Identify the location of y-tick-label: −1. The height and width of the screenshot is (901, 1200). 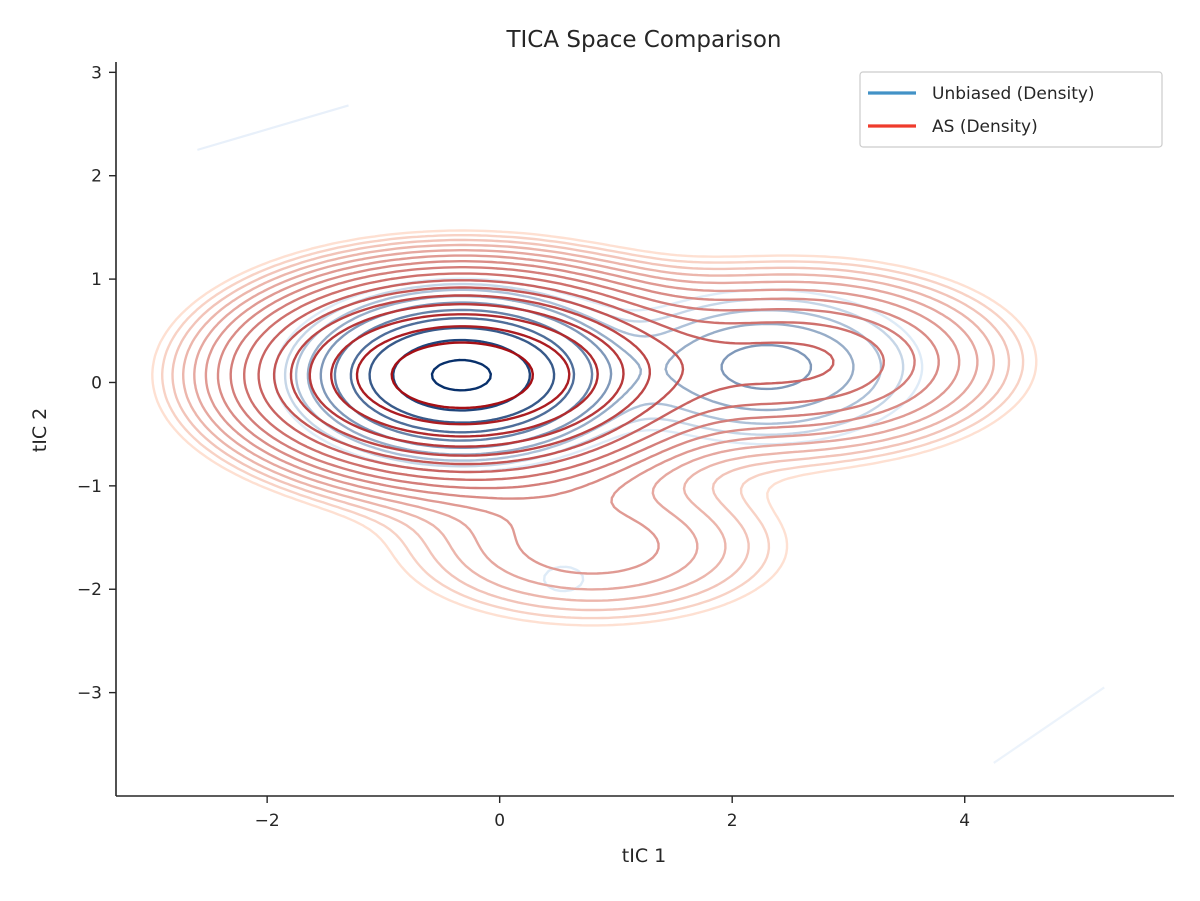
(89, 487).